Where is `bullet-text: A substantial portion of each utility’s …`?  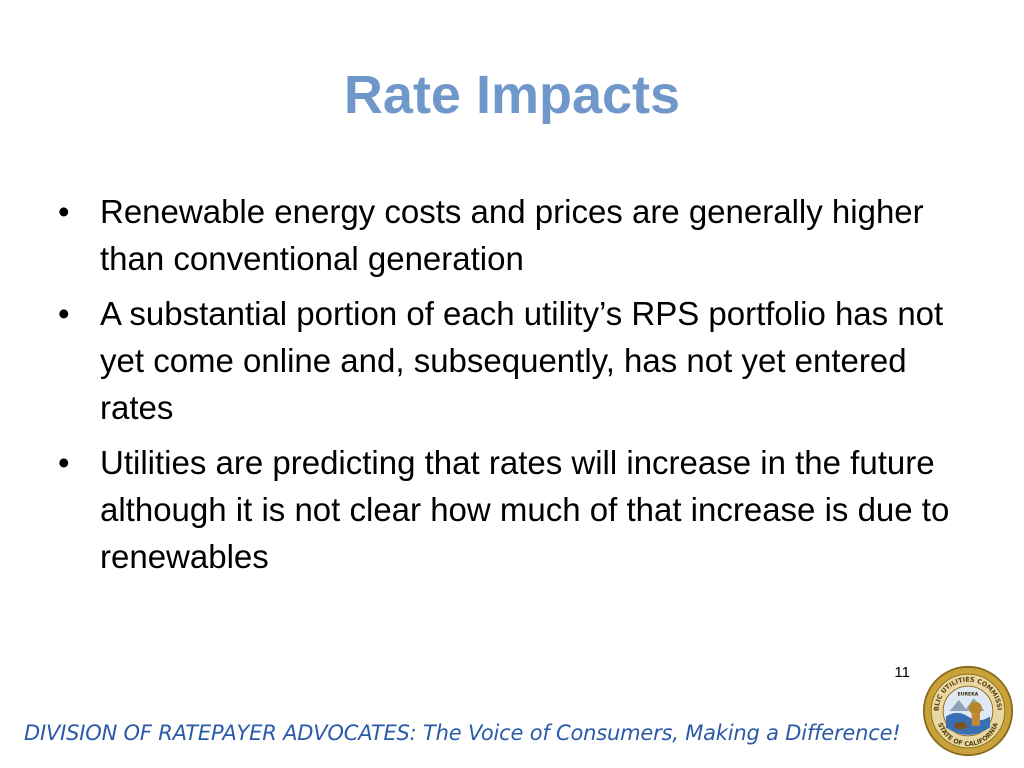 bullet-text: A substantial portion of each utility’s … is located at coordinates (522, 360).